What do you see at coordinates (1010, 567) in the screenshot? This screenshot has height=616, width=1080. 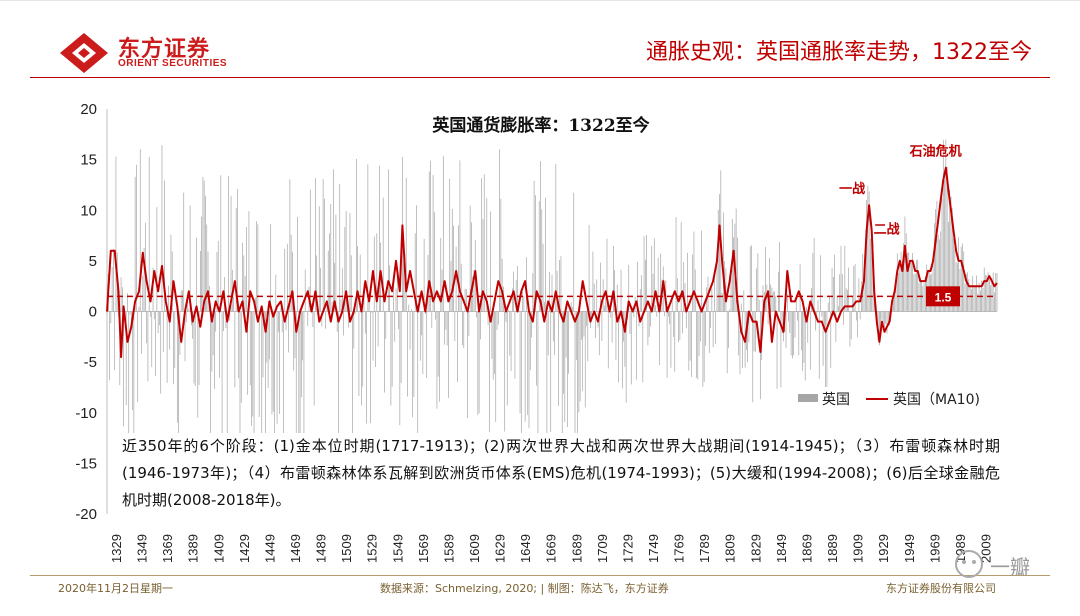 I see `watermark-text: 一瓣` at bounding box center [1010, 567].